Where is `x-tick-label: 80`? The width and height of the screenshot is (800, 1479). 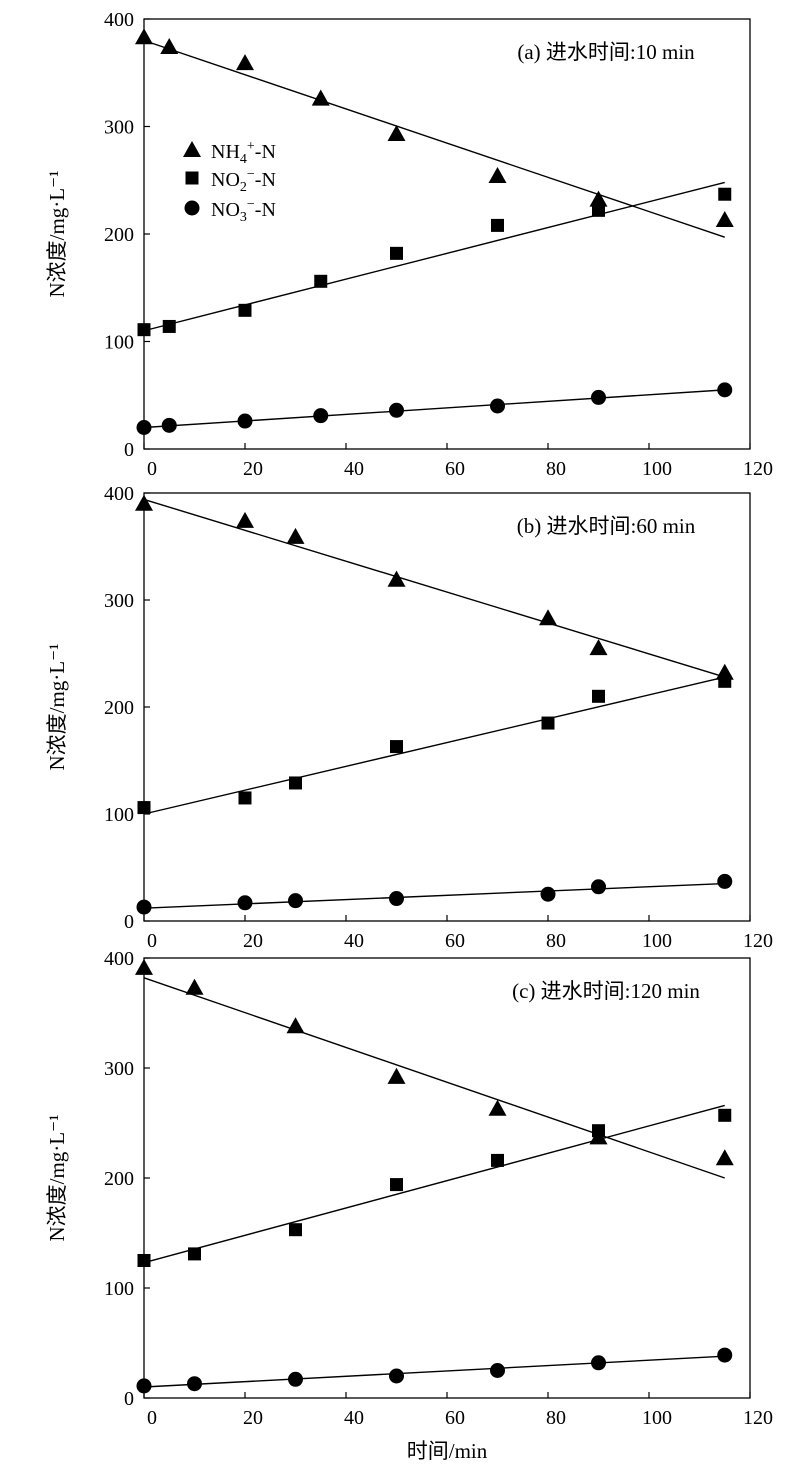
x-tick-label: 80 is located at coordinates (556, 469).